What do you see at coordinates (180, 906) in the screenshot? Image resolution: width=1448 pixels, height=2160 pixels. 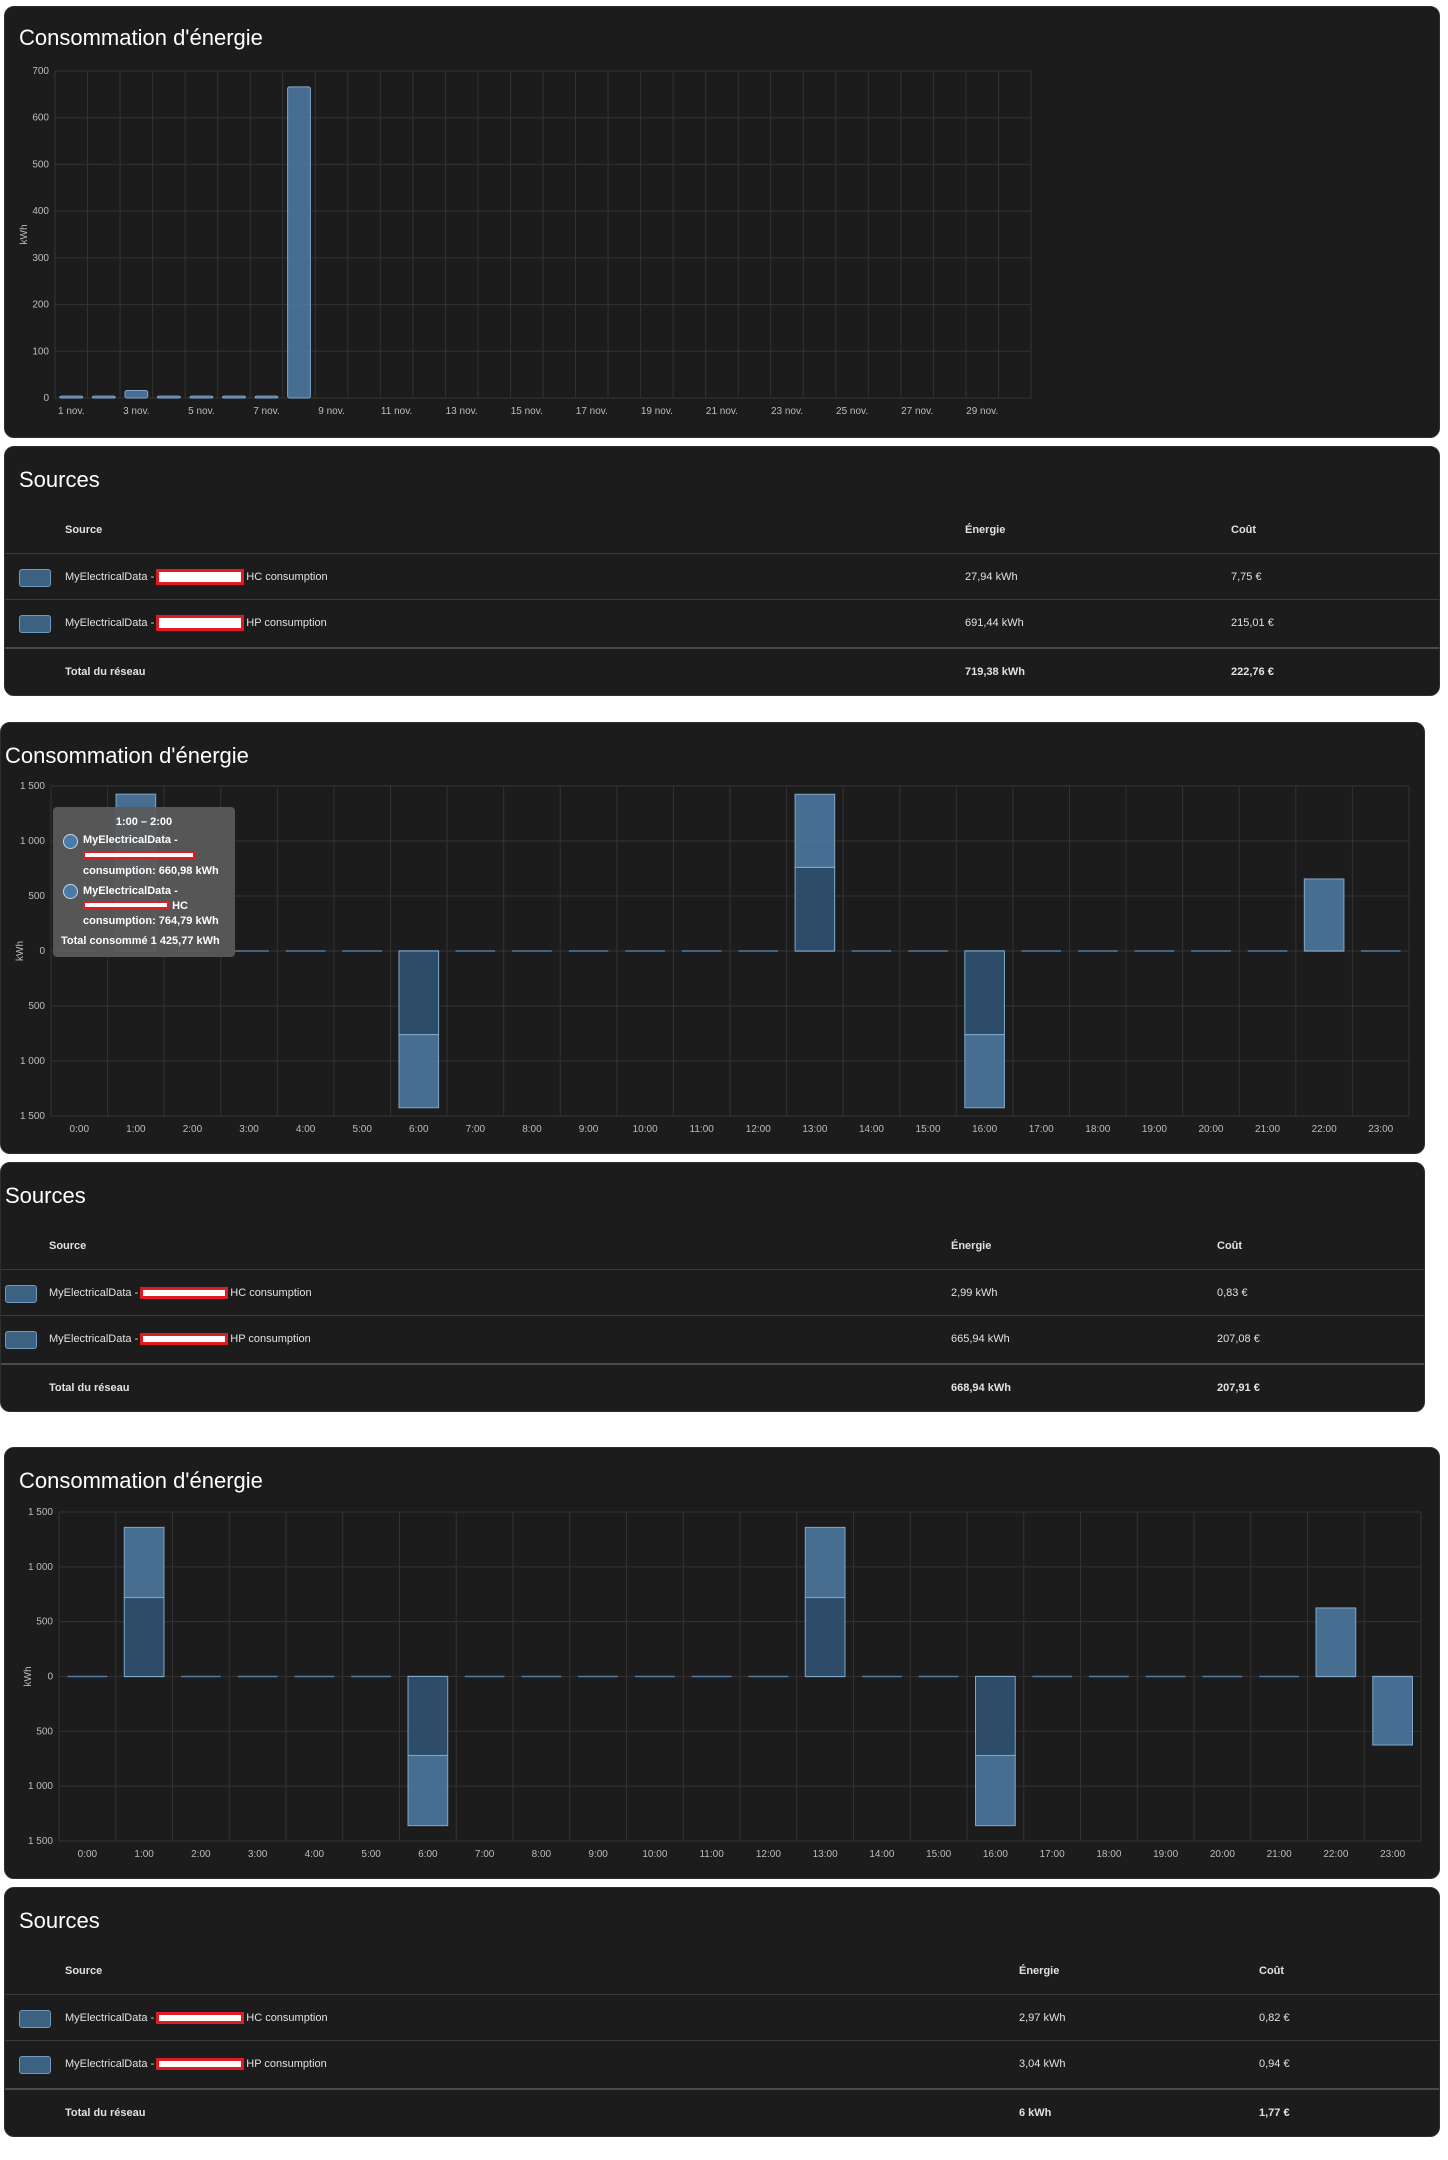 I see `tooltip-entry-tag: HC` at bounding box center [180, 906].